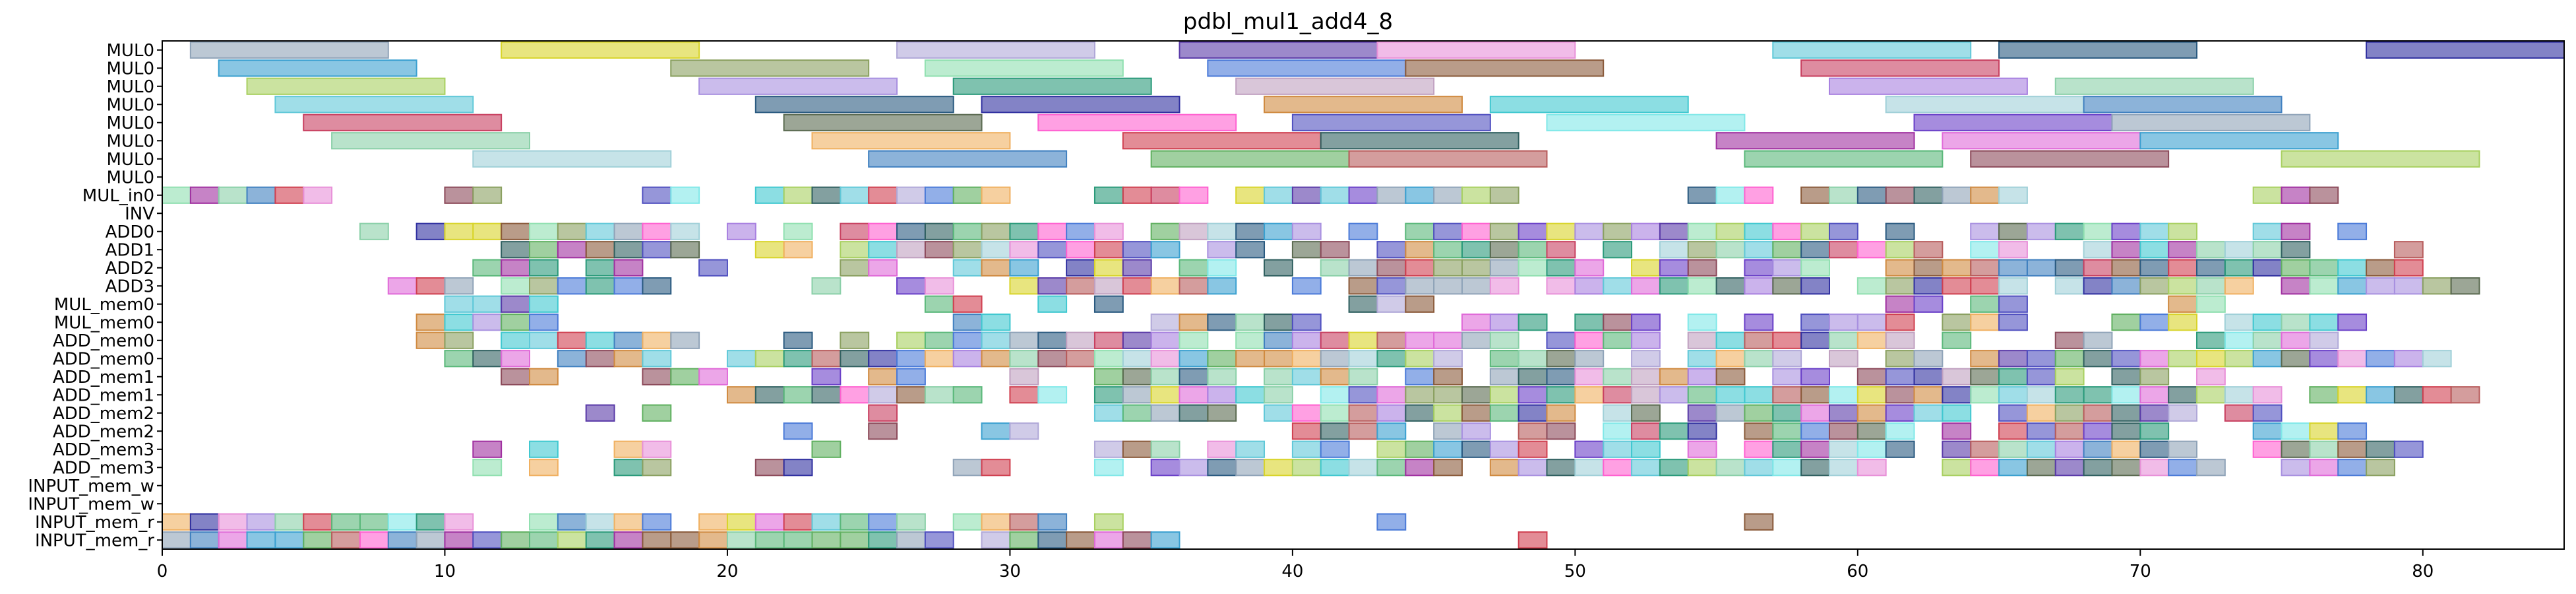  I want to click on y-tick-label: INV, so click(139, 214).